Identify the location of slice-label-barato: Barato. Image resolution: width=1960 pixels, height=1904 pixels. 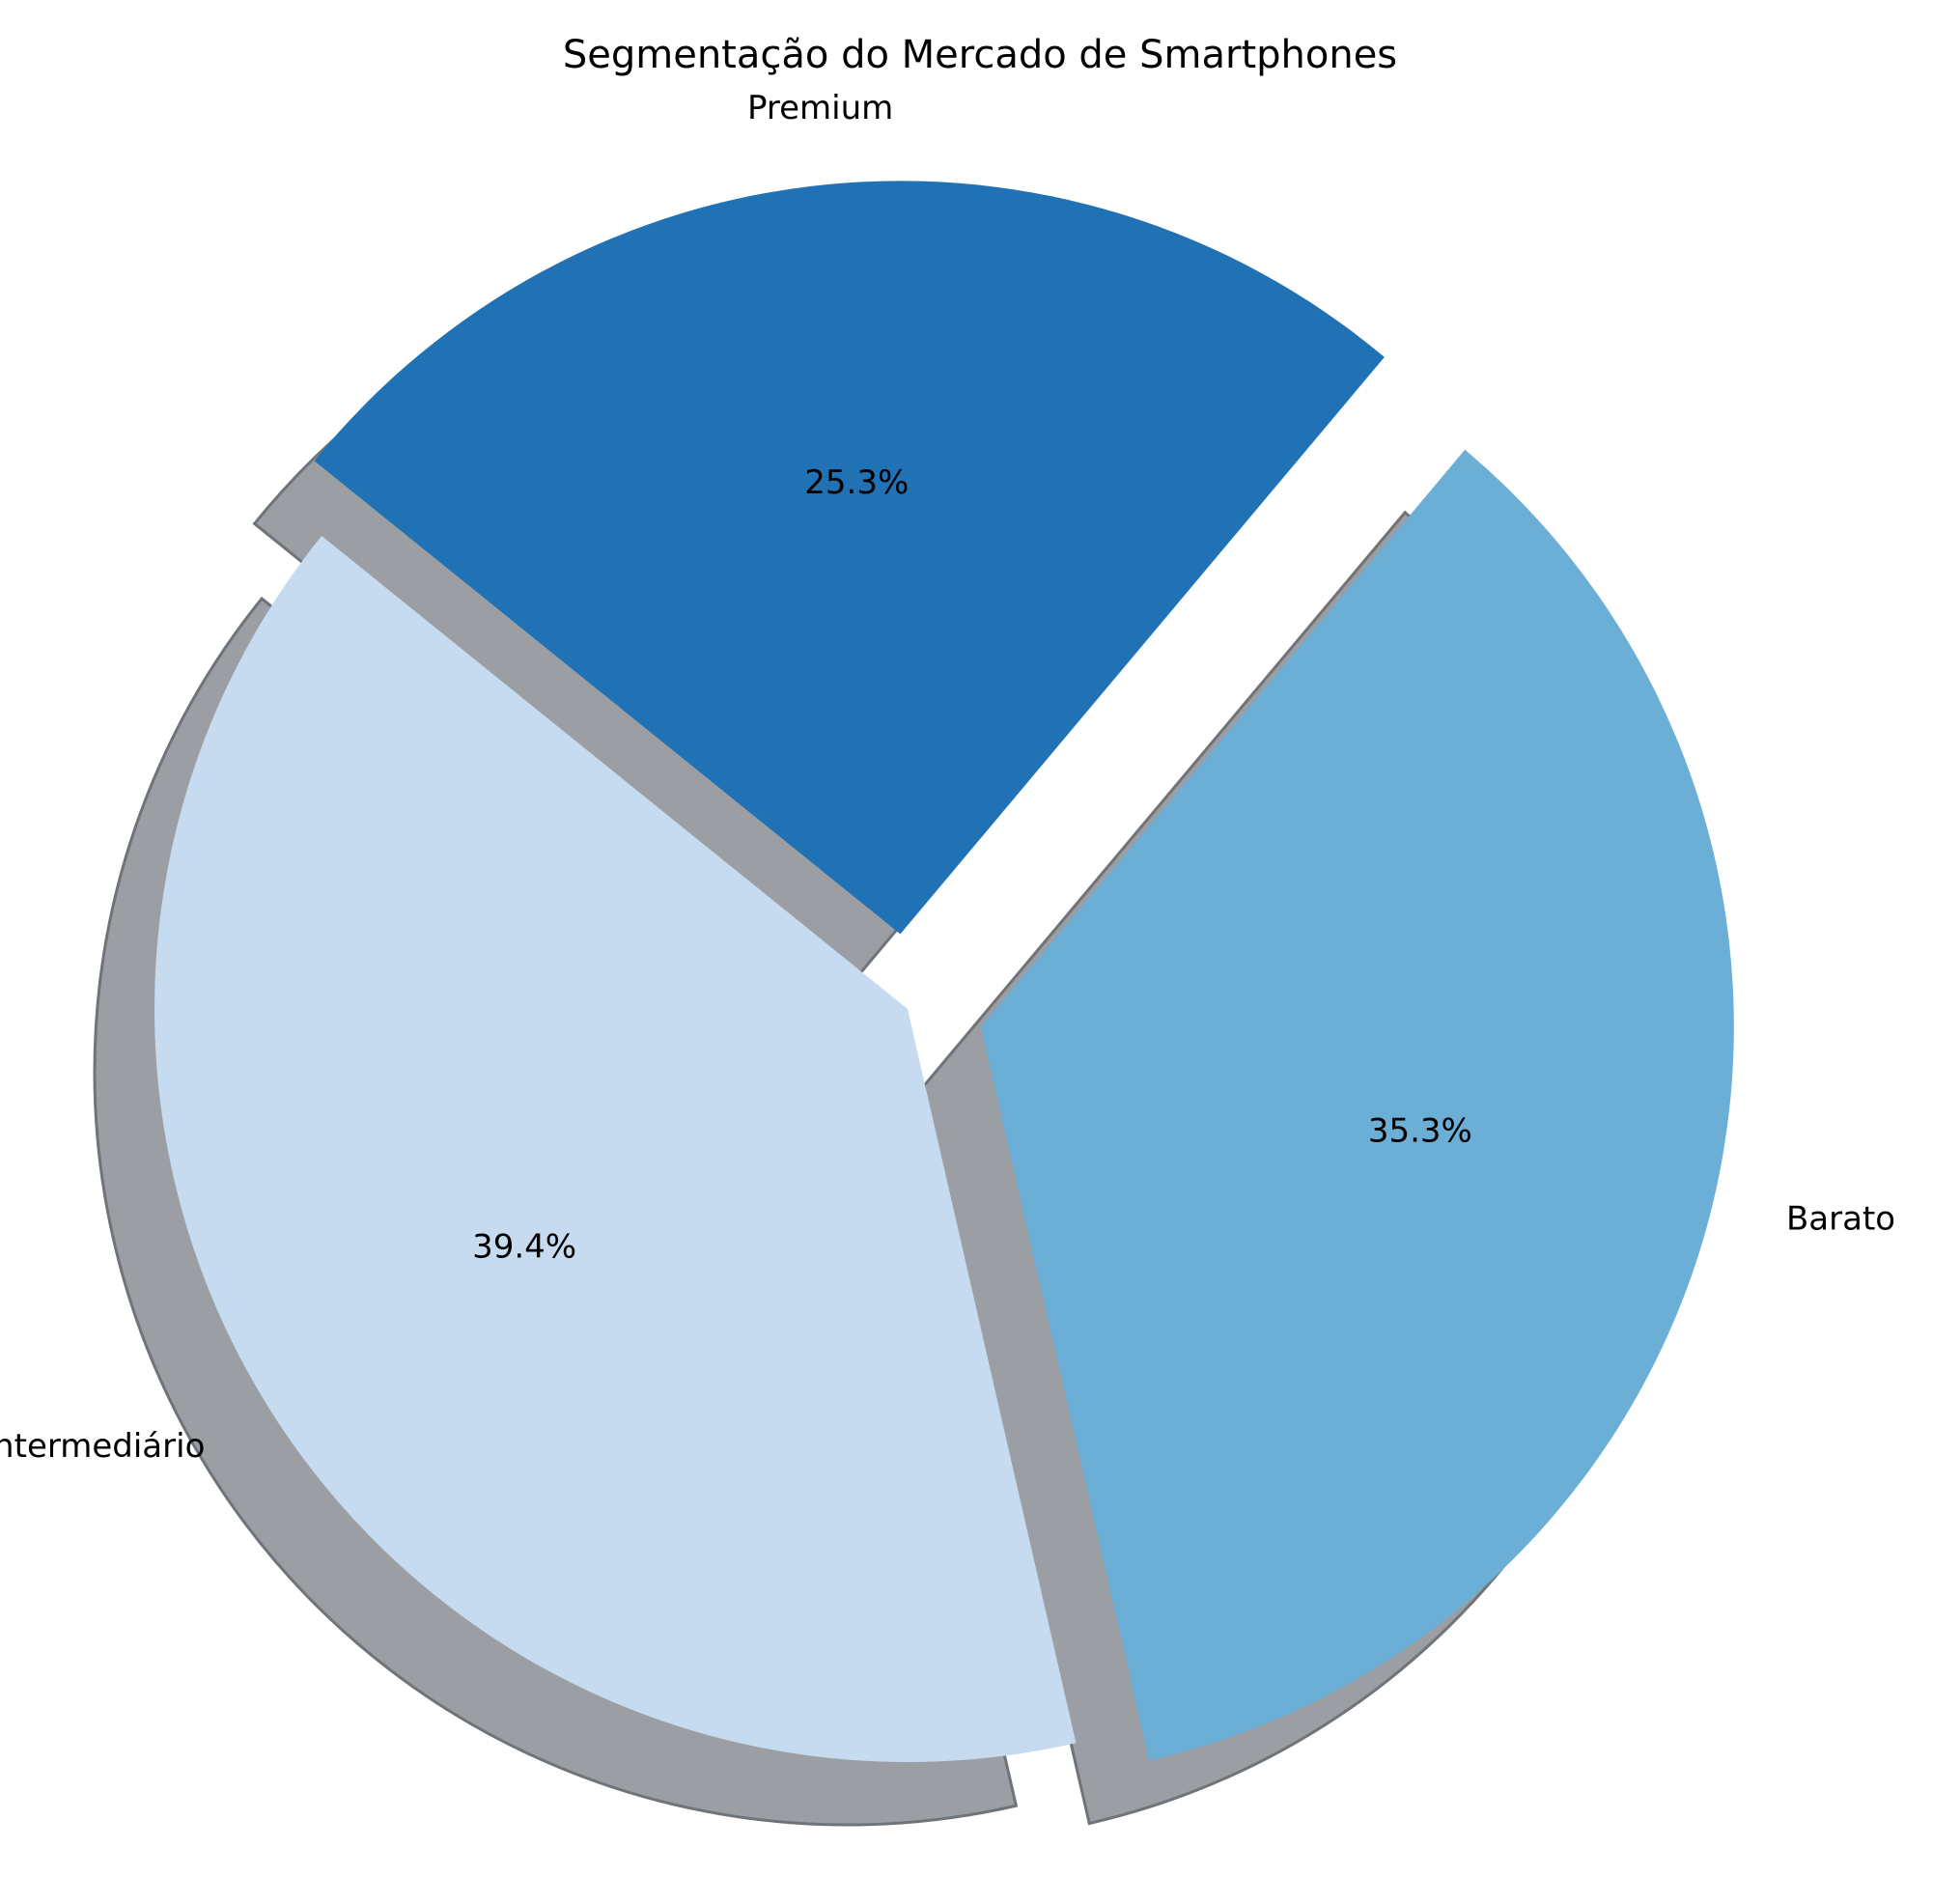
(1841, 1220).